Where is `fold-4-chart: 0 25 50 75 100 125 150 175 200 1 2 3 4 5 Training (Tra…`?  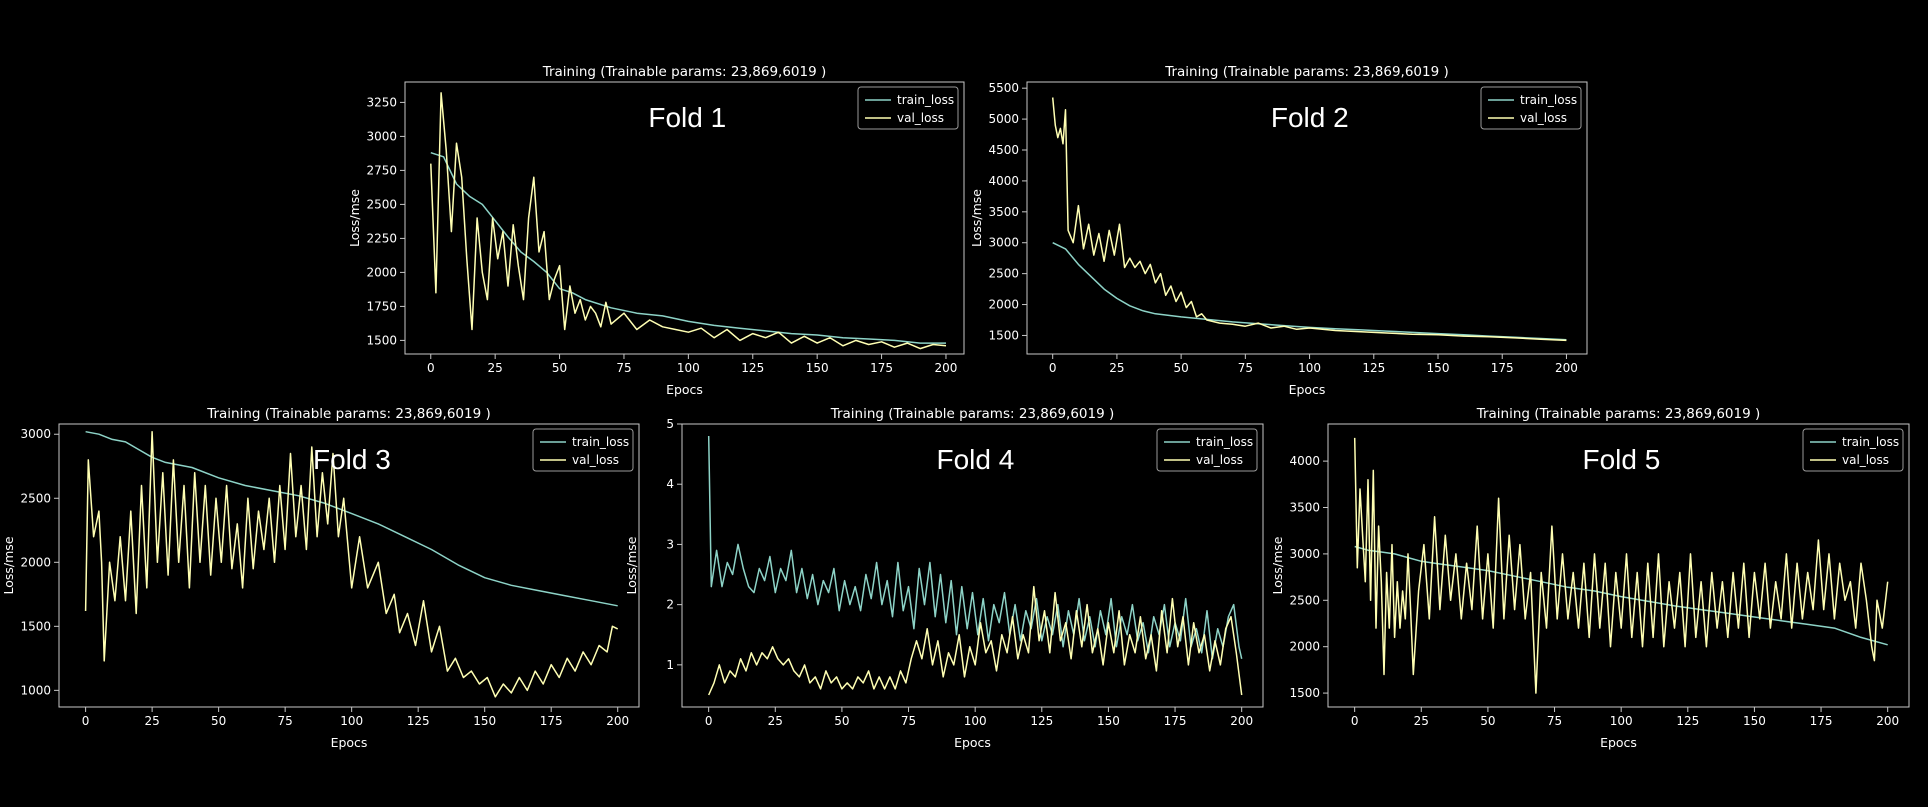 fold-4-chart: 0 25 50 75 100 125 150 175 200 1 2 3 4 5 Training (Tra… is located at coordinates (944, 578).